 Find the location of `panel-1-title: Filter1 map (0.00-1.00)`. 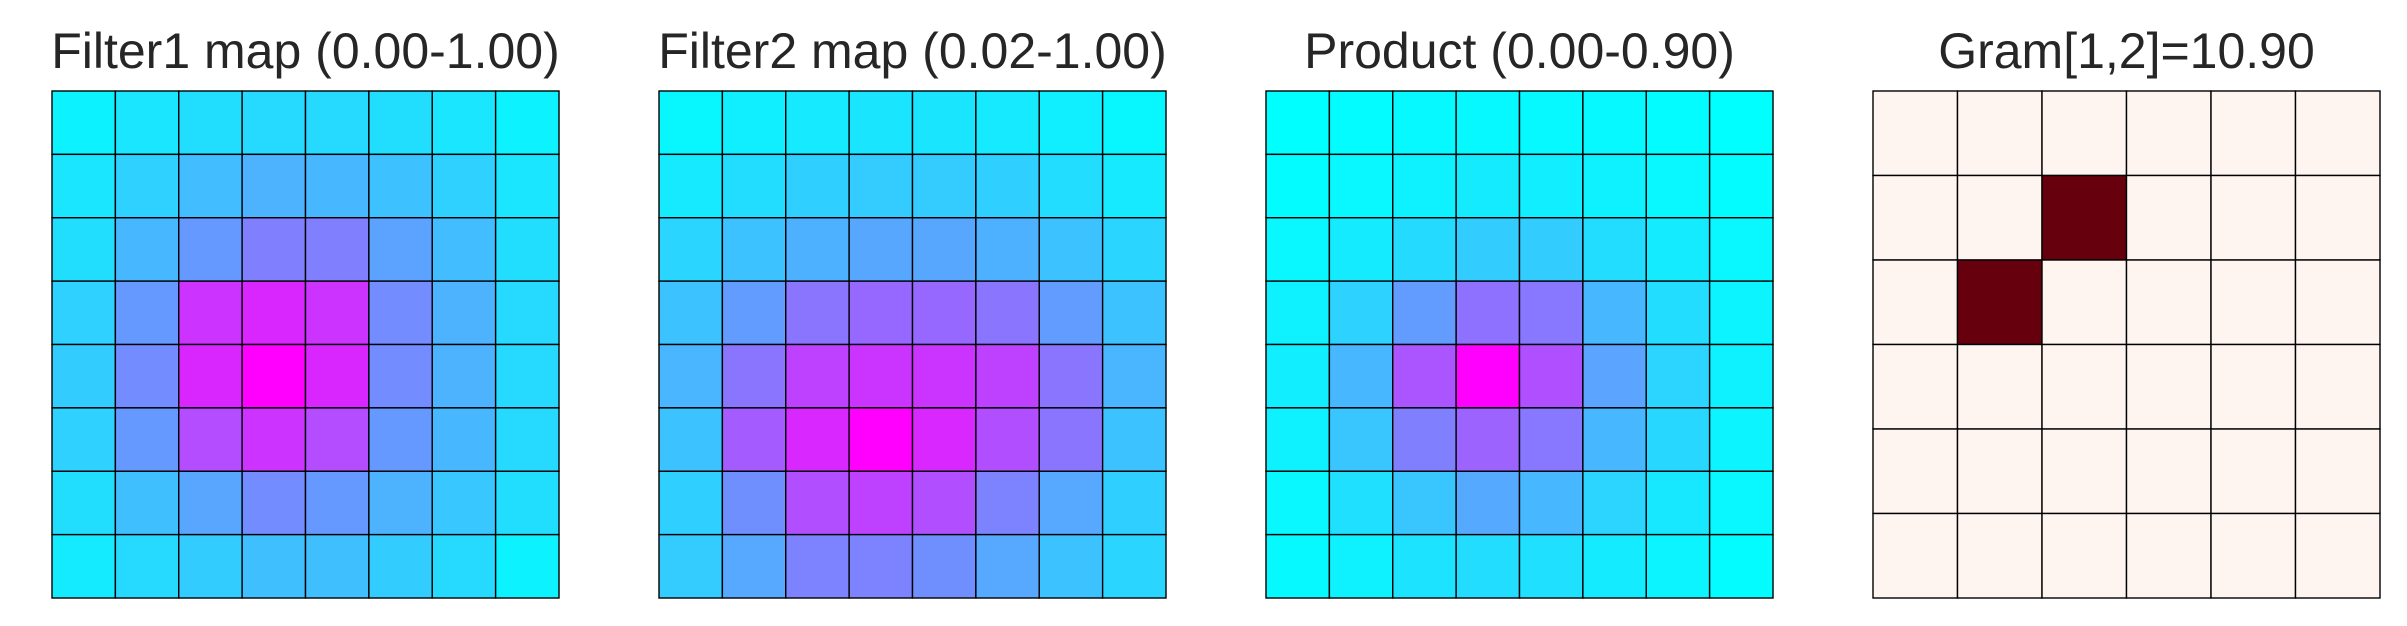

panel-1-title: Filter1 map (0.00-1.00) is located at coordinates (305, 51).